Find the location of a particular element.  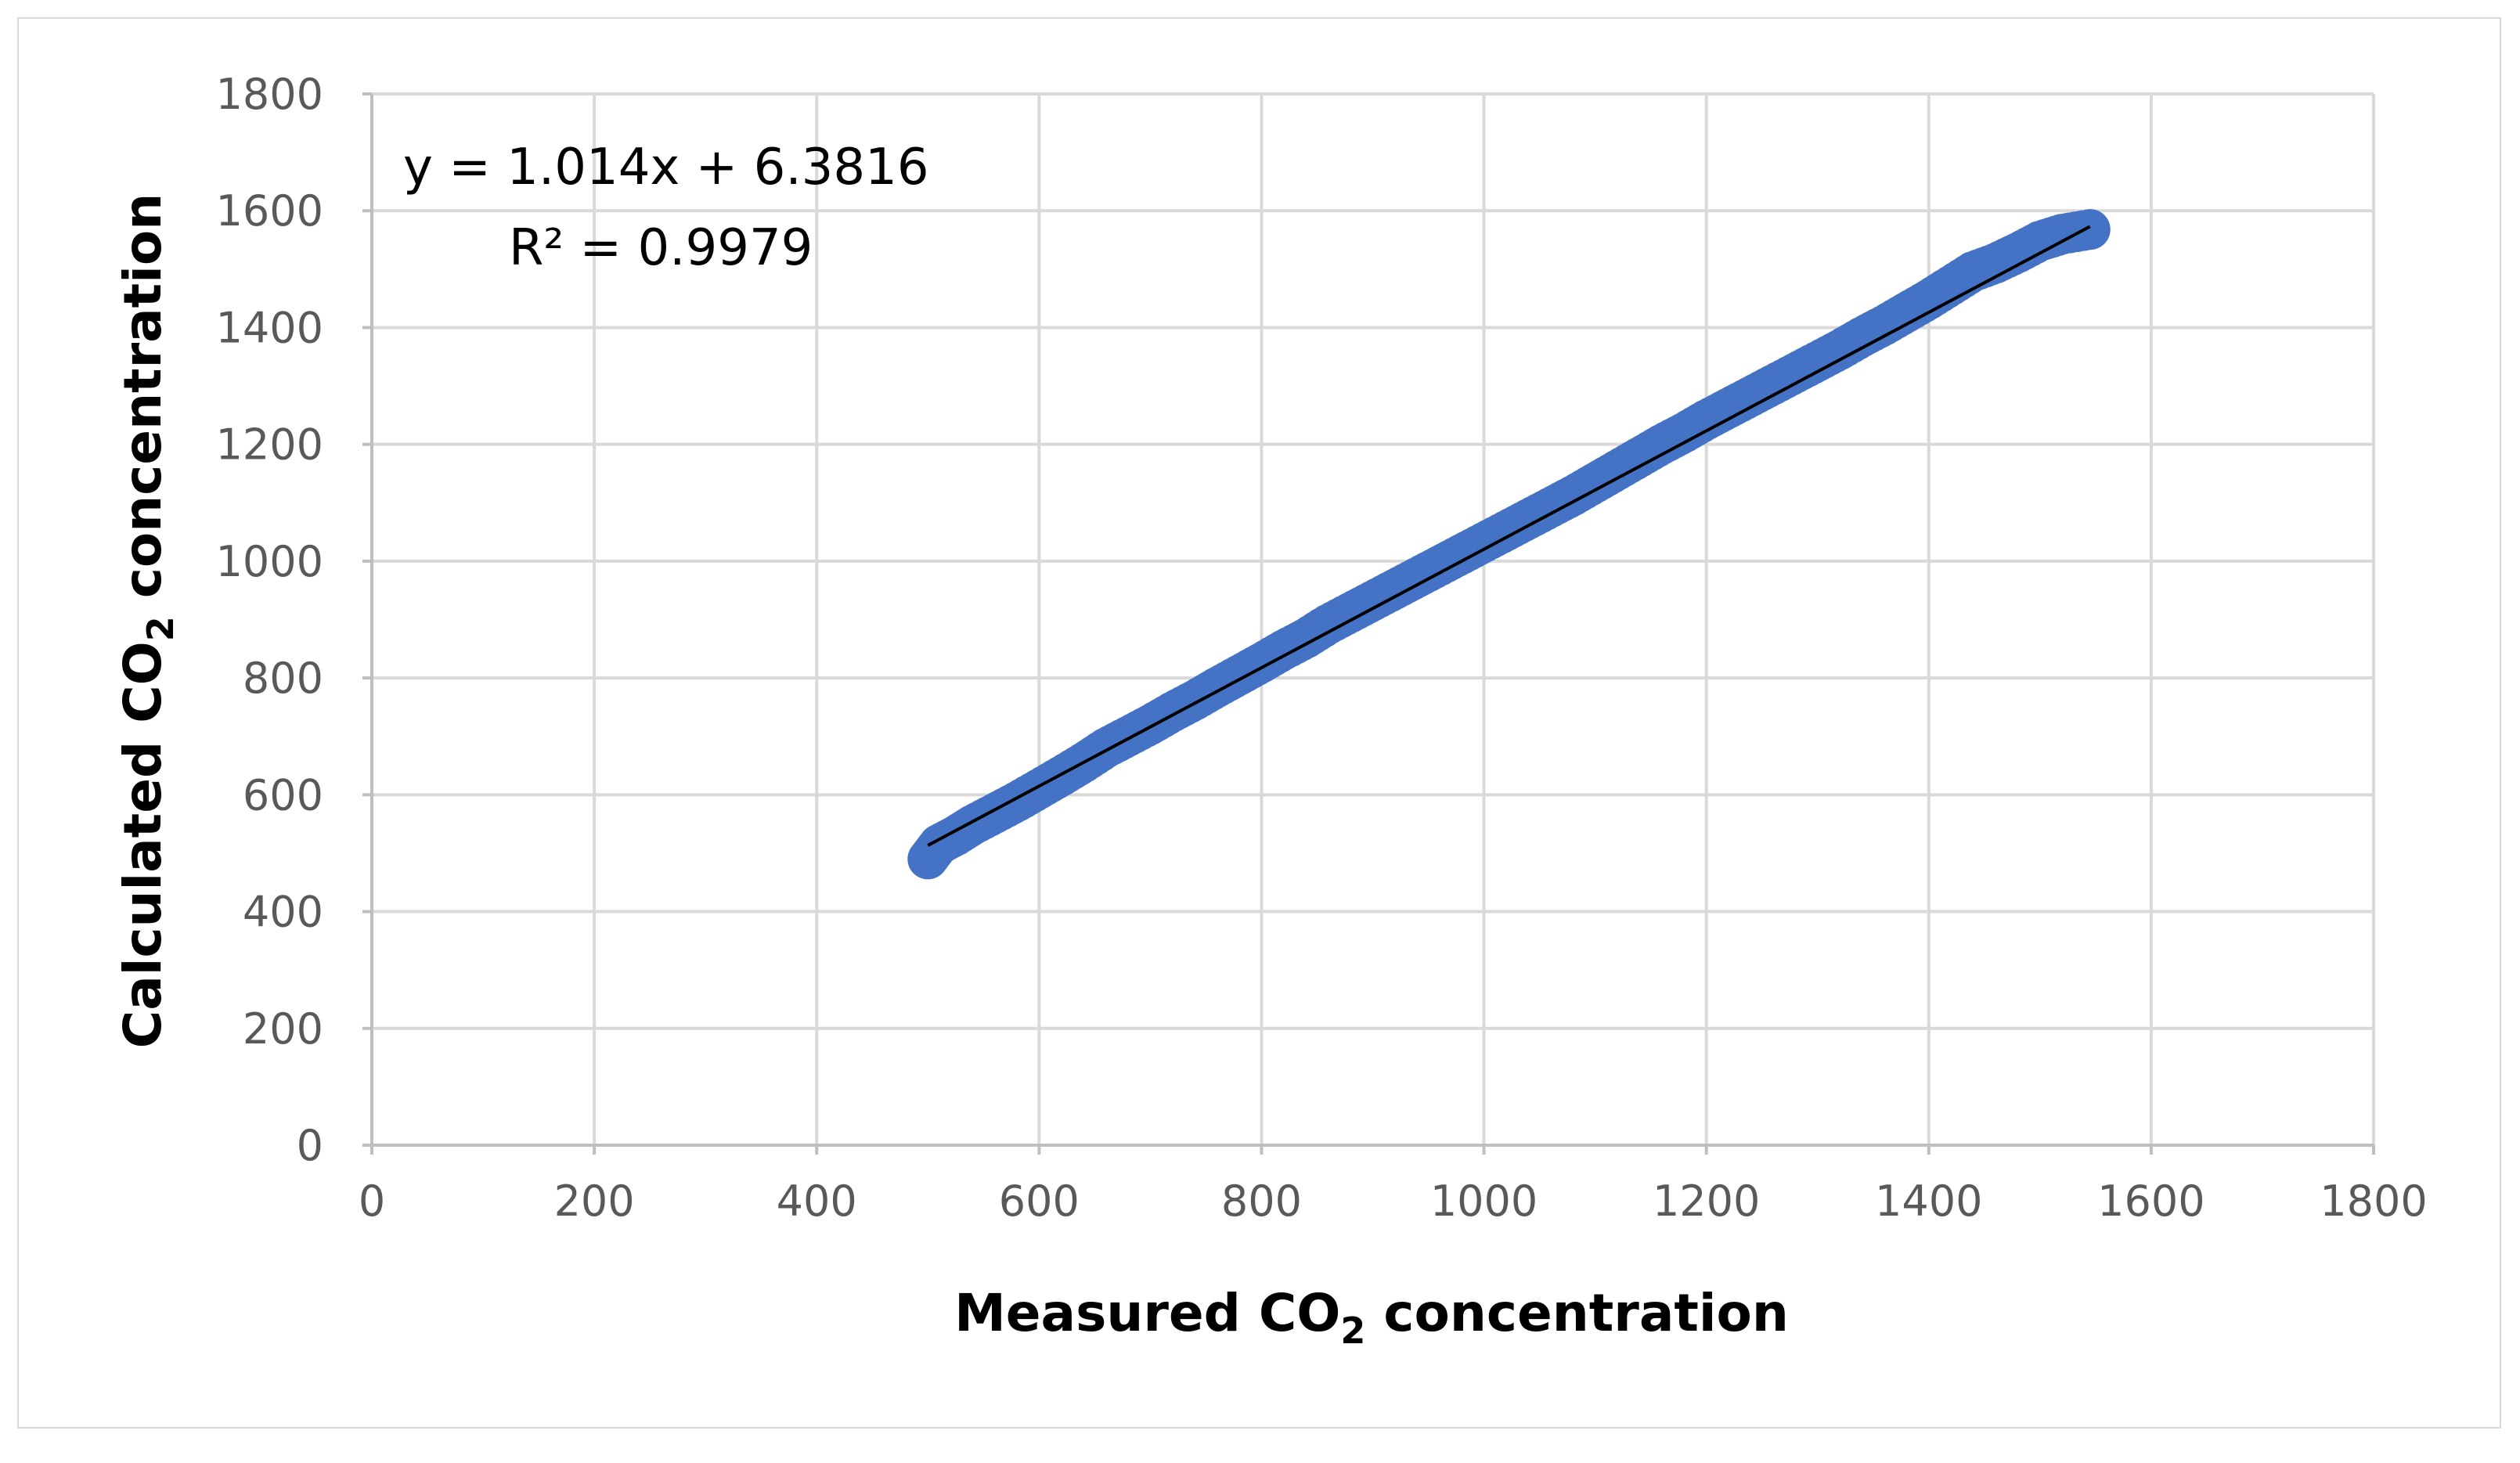

y-tick-label: 800 is located at coordinates (283, 678).